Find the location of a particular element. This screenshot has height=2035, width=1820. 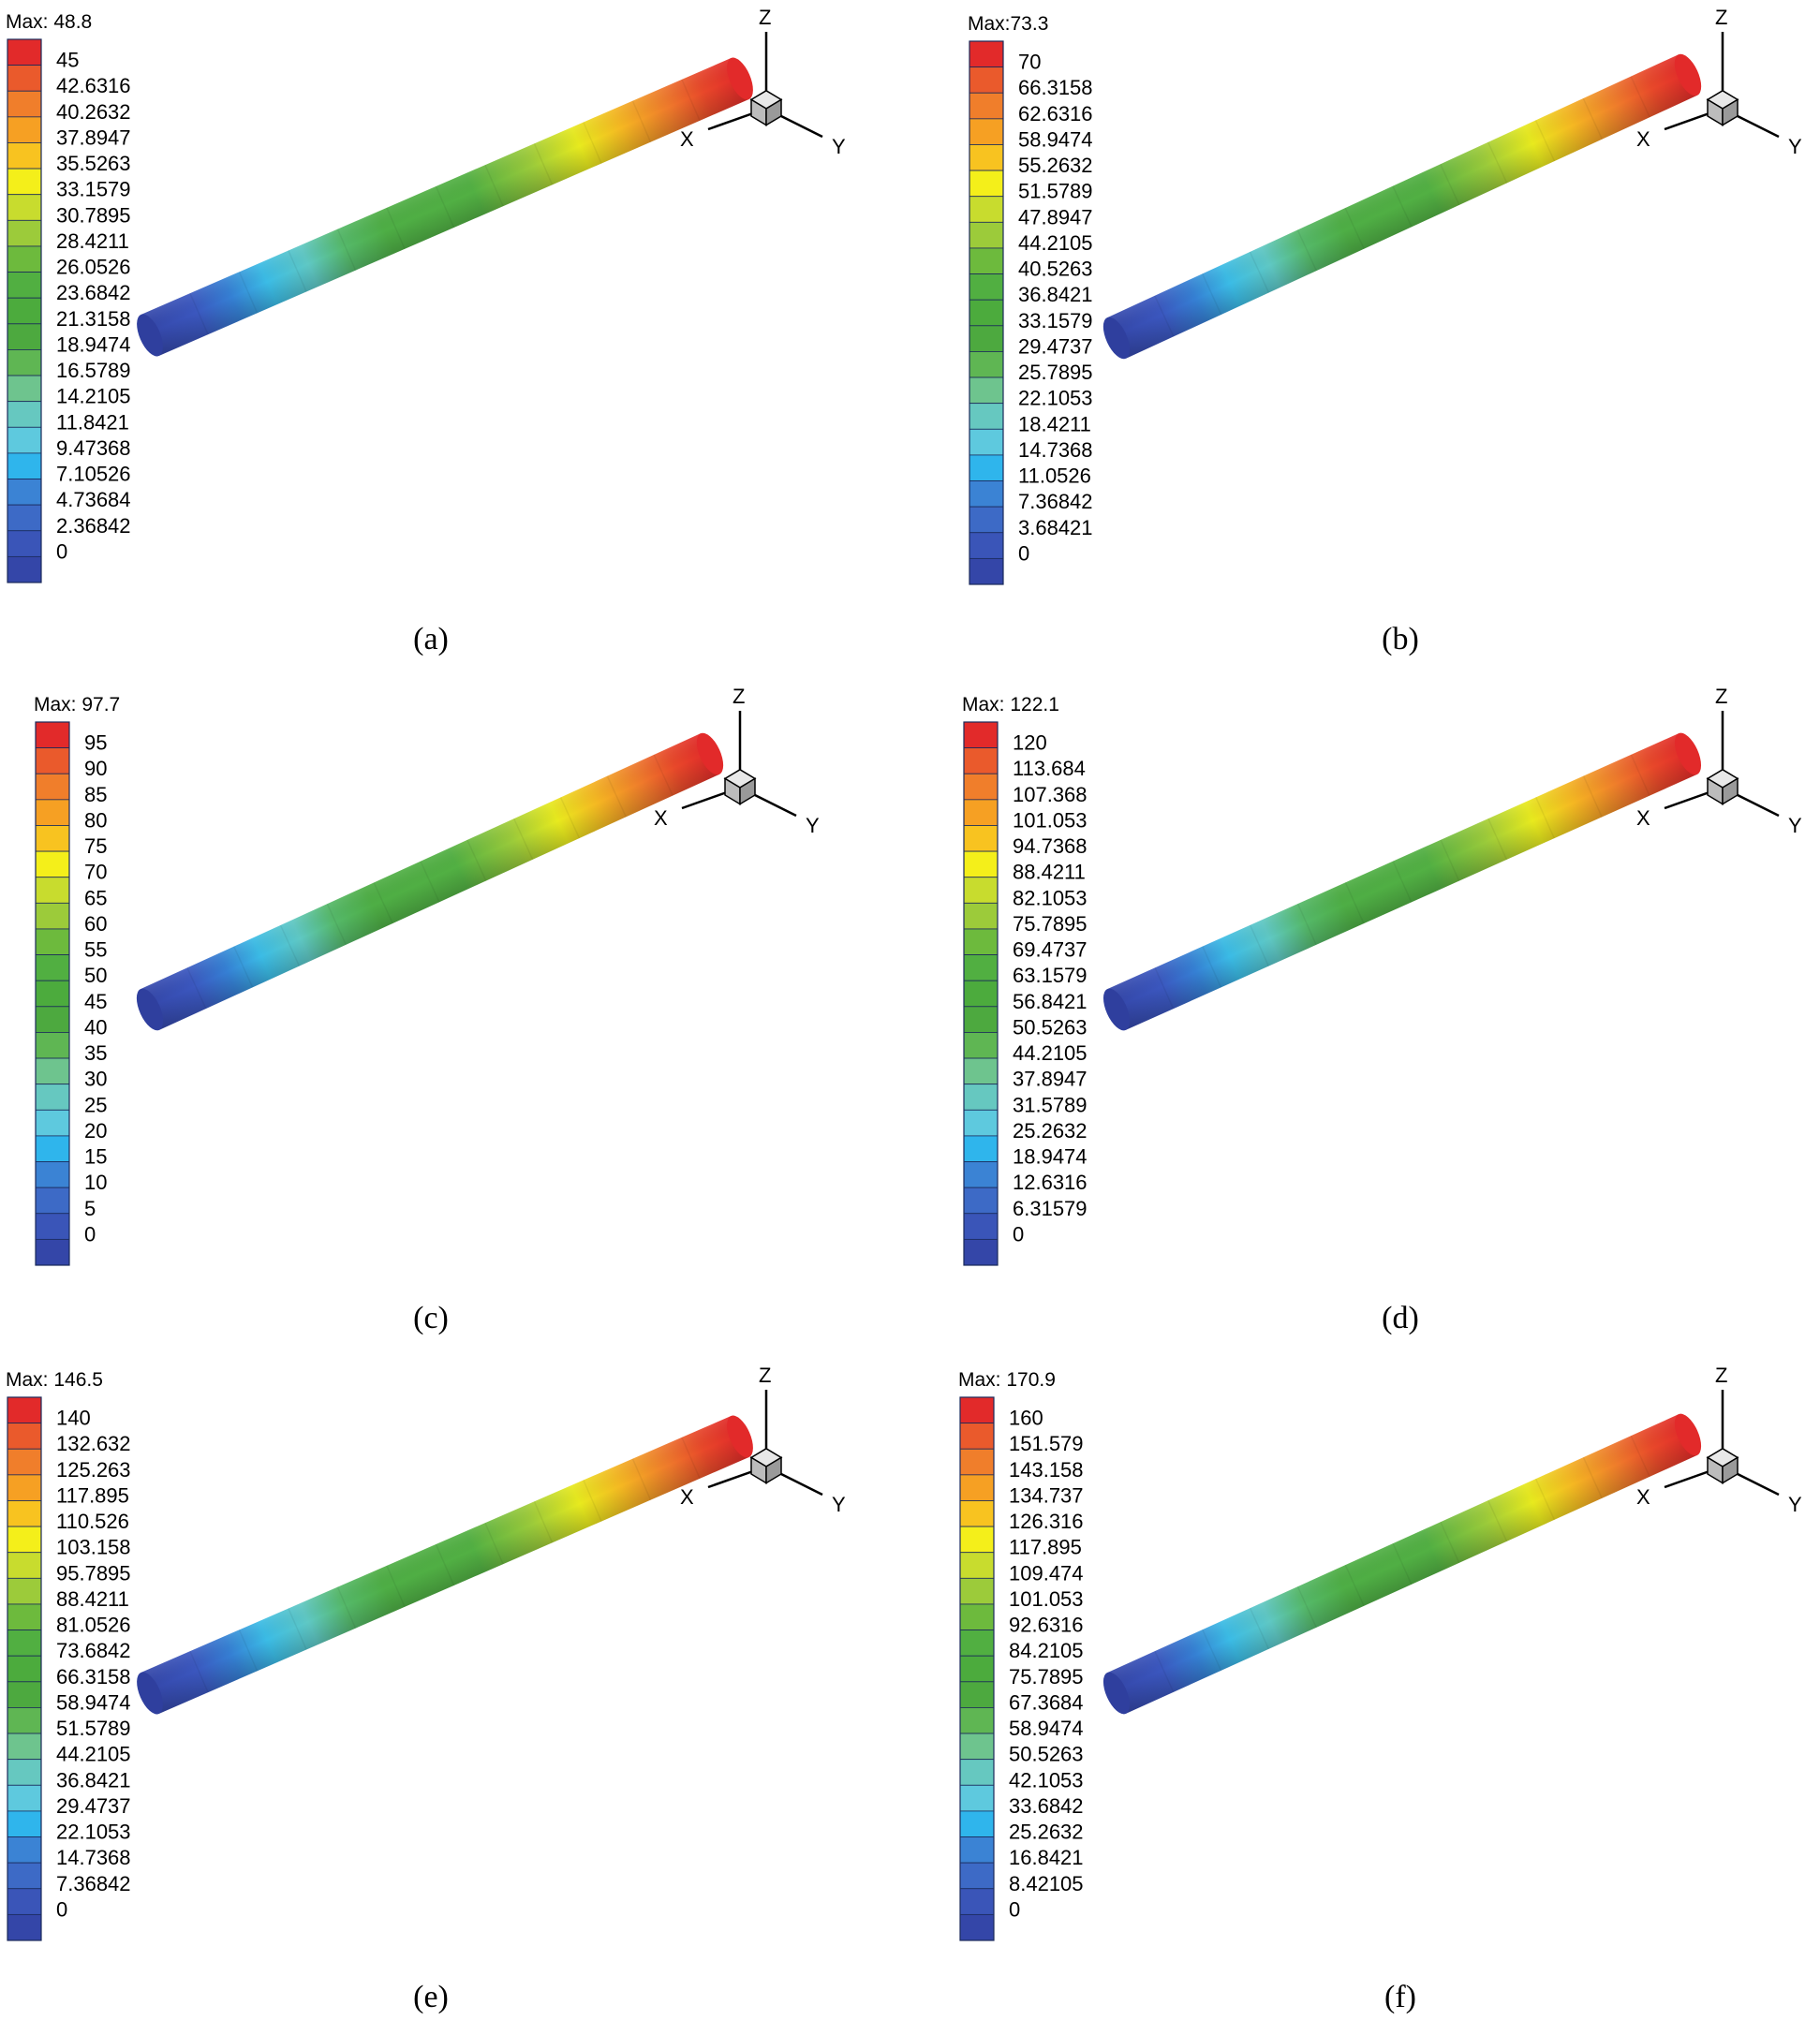

max-label: Max: 48.8 is located at coordinates (49, 22).